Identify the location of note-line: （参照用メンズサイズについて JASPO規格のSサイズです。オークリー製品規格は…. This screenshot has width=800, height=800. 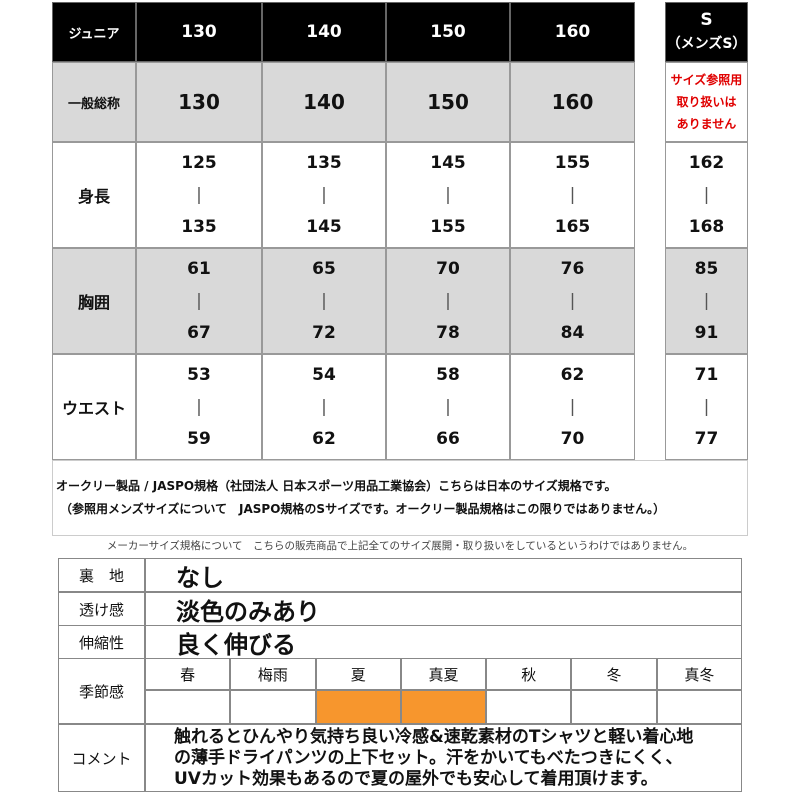
(363, 509).